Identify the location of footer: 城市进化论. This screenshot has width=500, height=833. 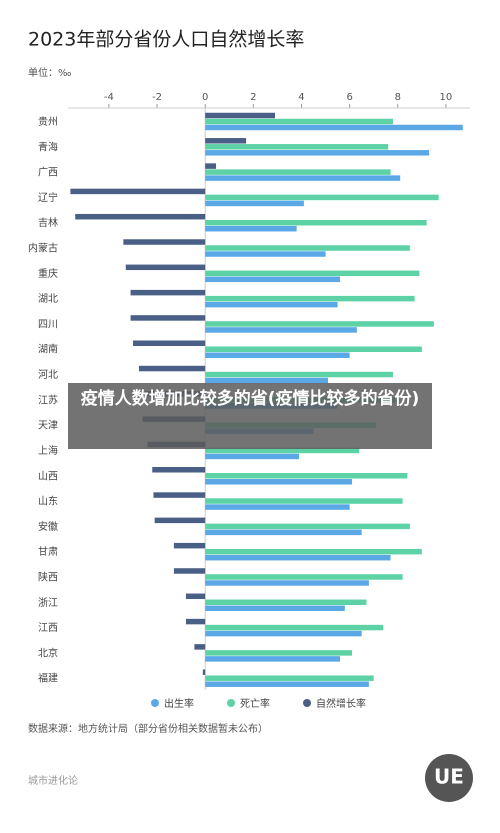
(53, 780).